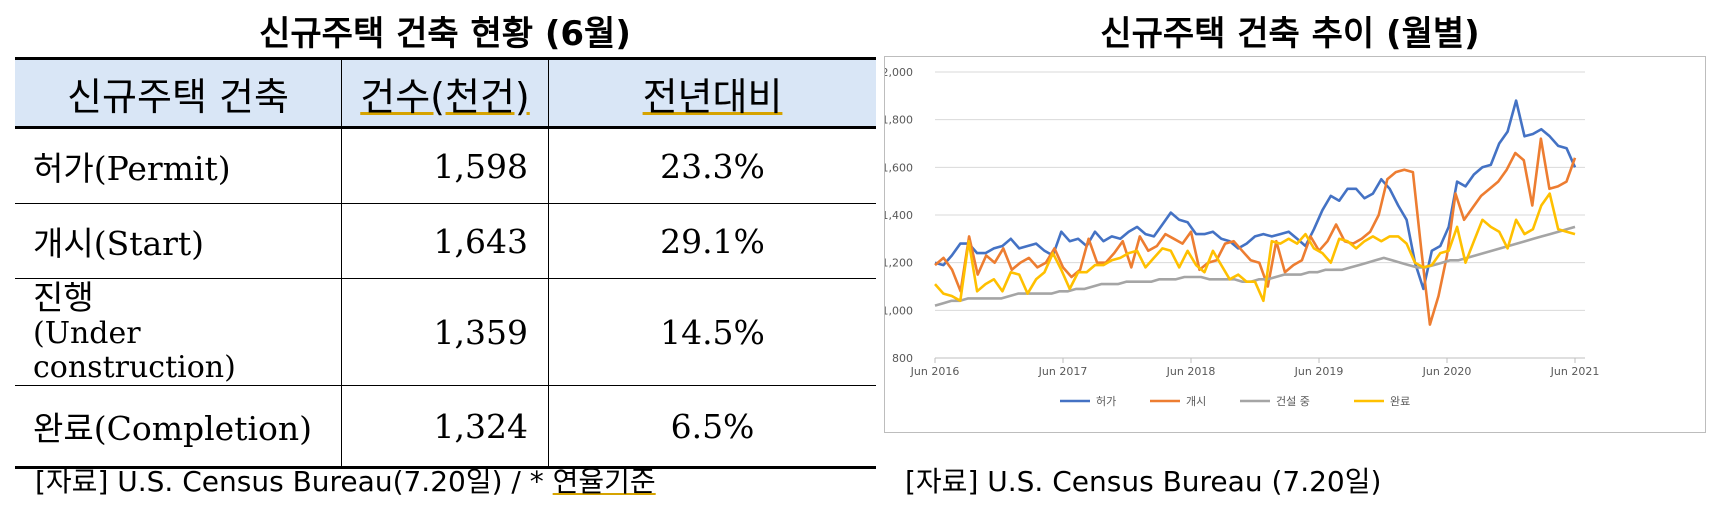  What do you see at coordinates (712, 332) in the screenshot?
I see `row-yoy: 14.5%` at bounding box center [712, 332].